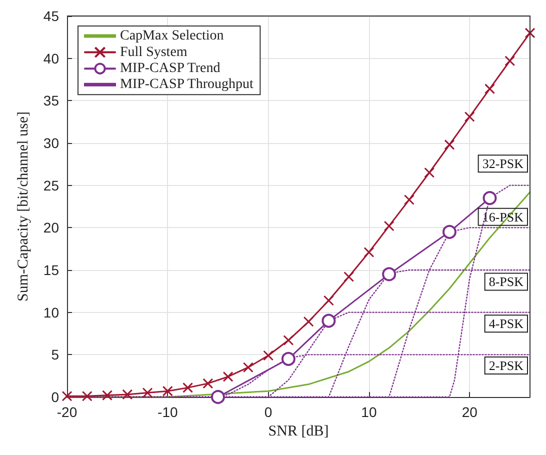 This screenshot has width=546, height=455. Describe the element at coordinates (187, 84) in the screenshot. I see `legend-label: MIP-CASP Throughput` at that location.